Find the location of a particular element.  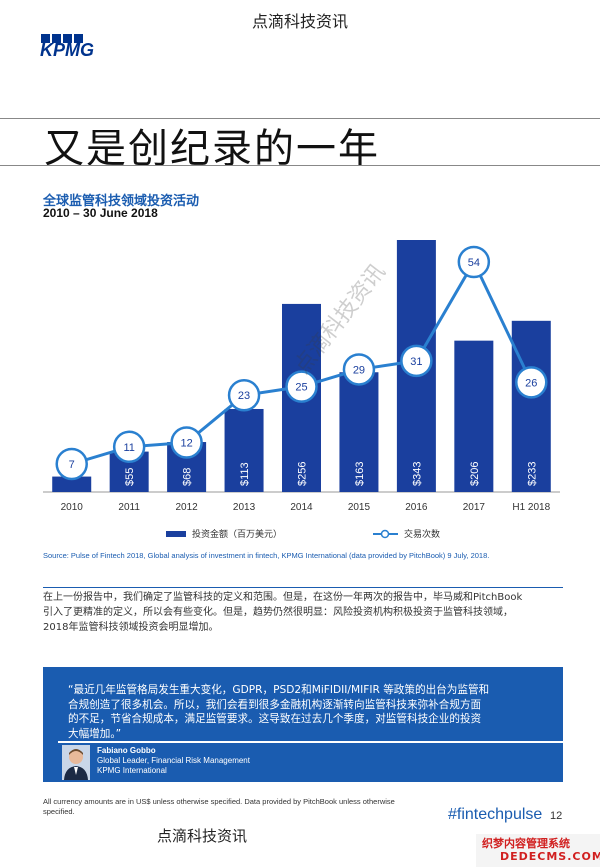

person-org: KPMG International is located at coordinates (132, 770).